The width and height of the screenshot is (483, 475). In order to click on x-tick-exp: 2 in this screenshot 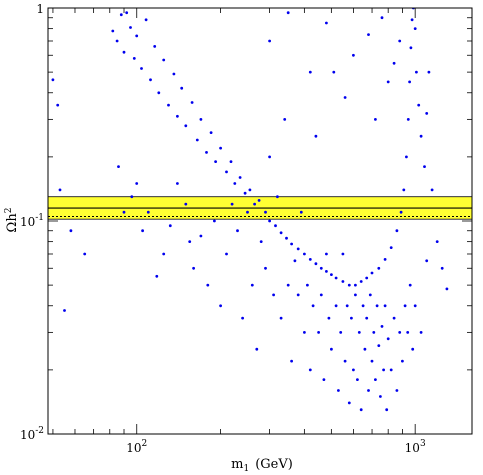, I will do `click(145, 444)`.